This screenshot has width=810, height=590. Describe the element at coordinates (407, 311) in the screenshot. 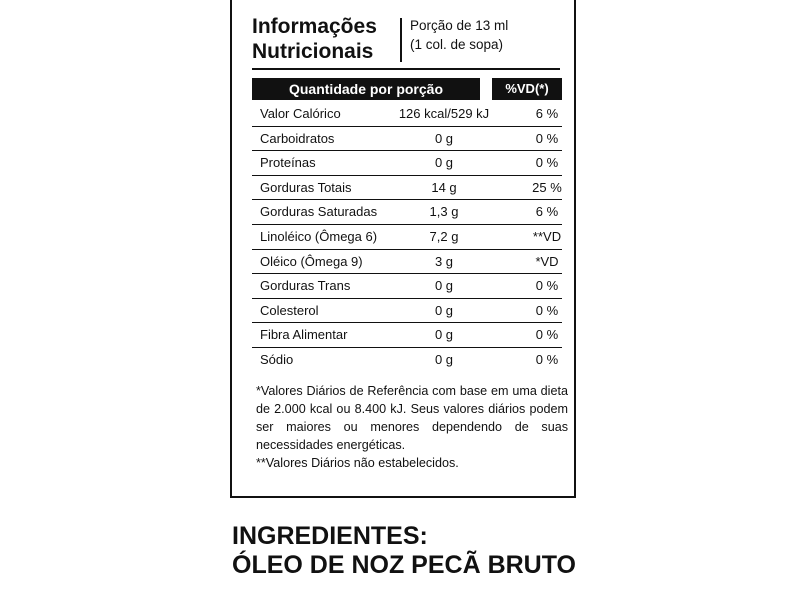

I see `nutrient-row: Colesterol 0 g 0 %` at that location.